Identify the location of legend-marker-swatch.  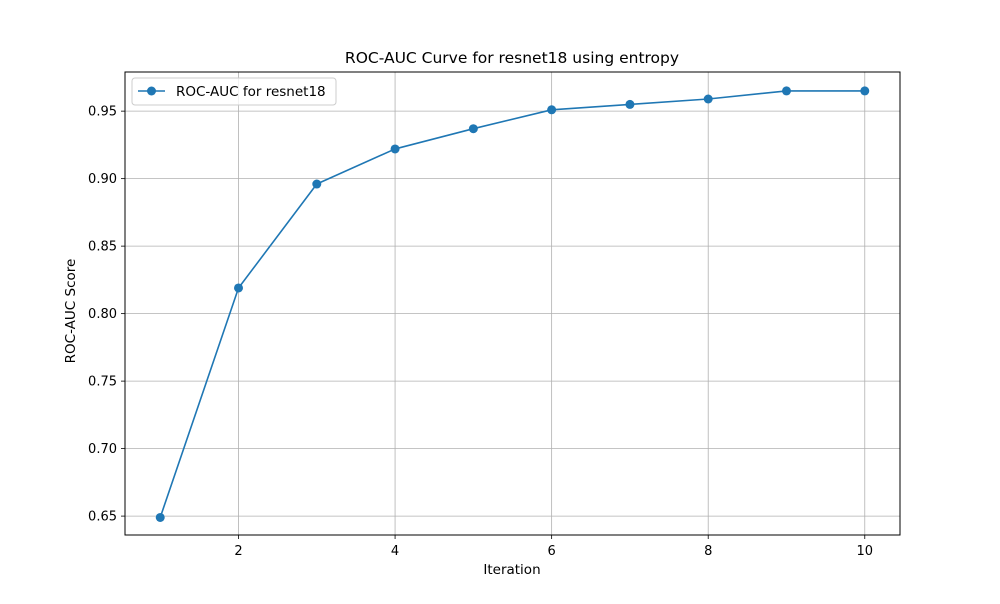
(151, 91).